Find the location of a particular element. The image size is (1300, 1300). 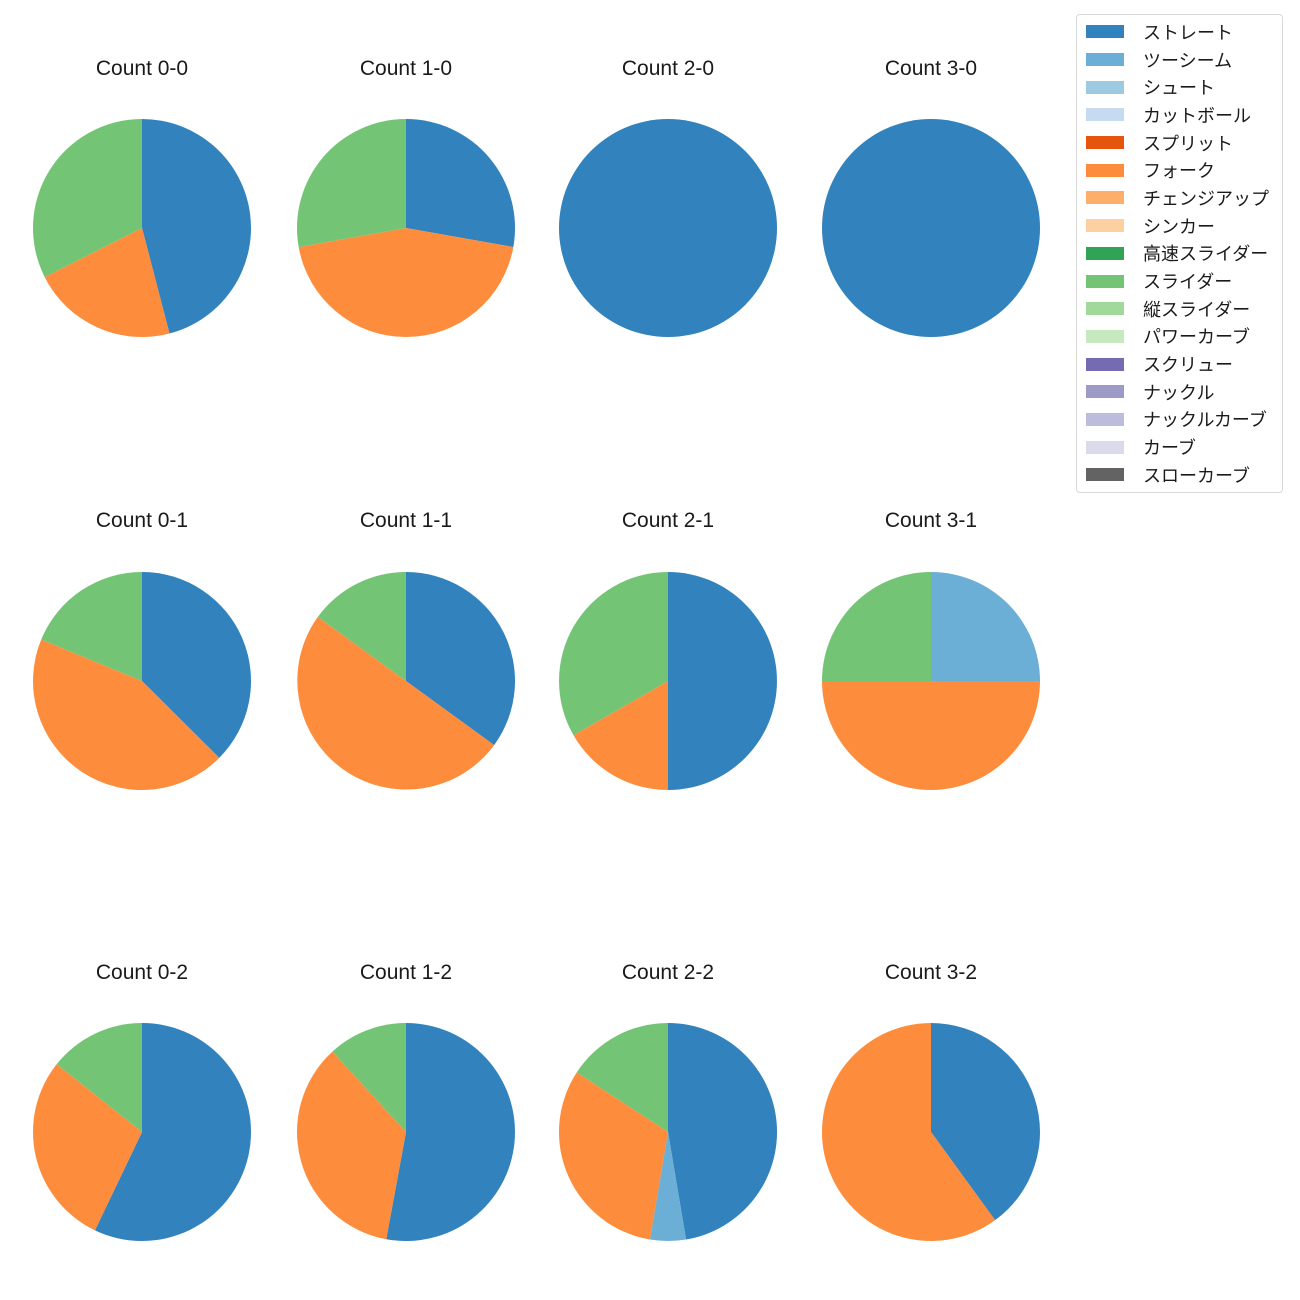

pie-title: Count 3-1 is located at coordinates (931, 520).